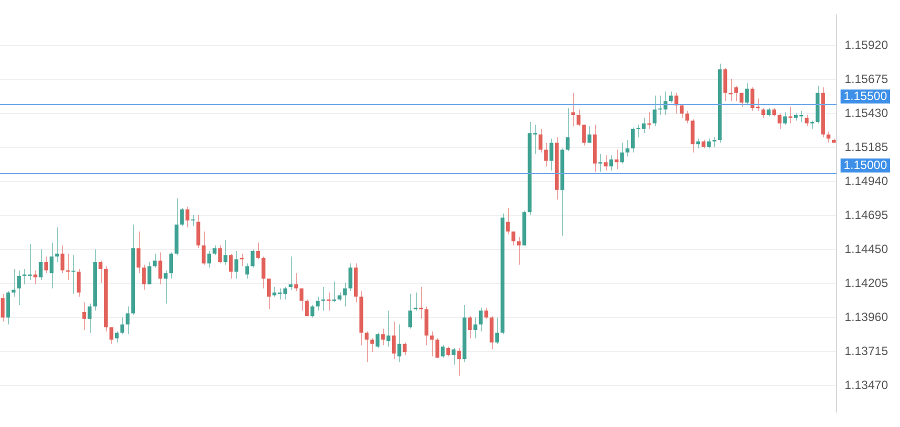 This screenshot has height=427, width=900. Describe the element at coordinates (866, 283) in the screenshot. I see `y-tick-label: 1.14205` at that location.